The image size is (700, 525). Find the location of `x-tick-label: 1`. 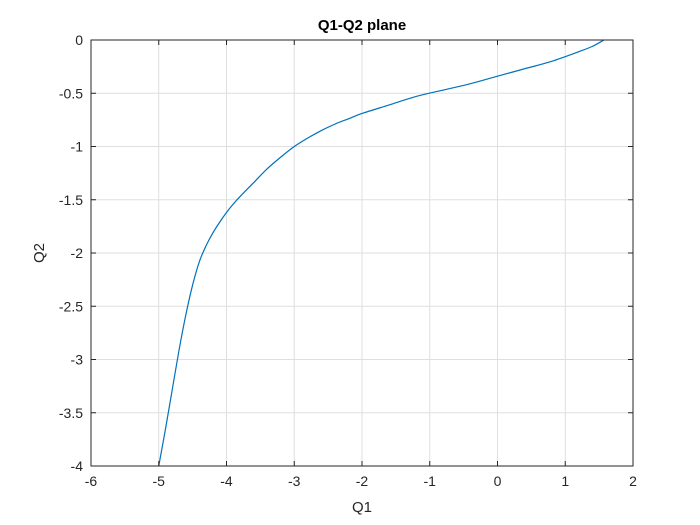

x-tick-label: 1 is located at coordinates (565, 481).